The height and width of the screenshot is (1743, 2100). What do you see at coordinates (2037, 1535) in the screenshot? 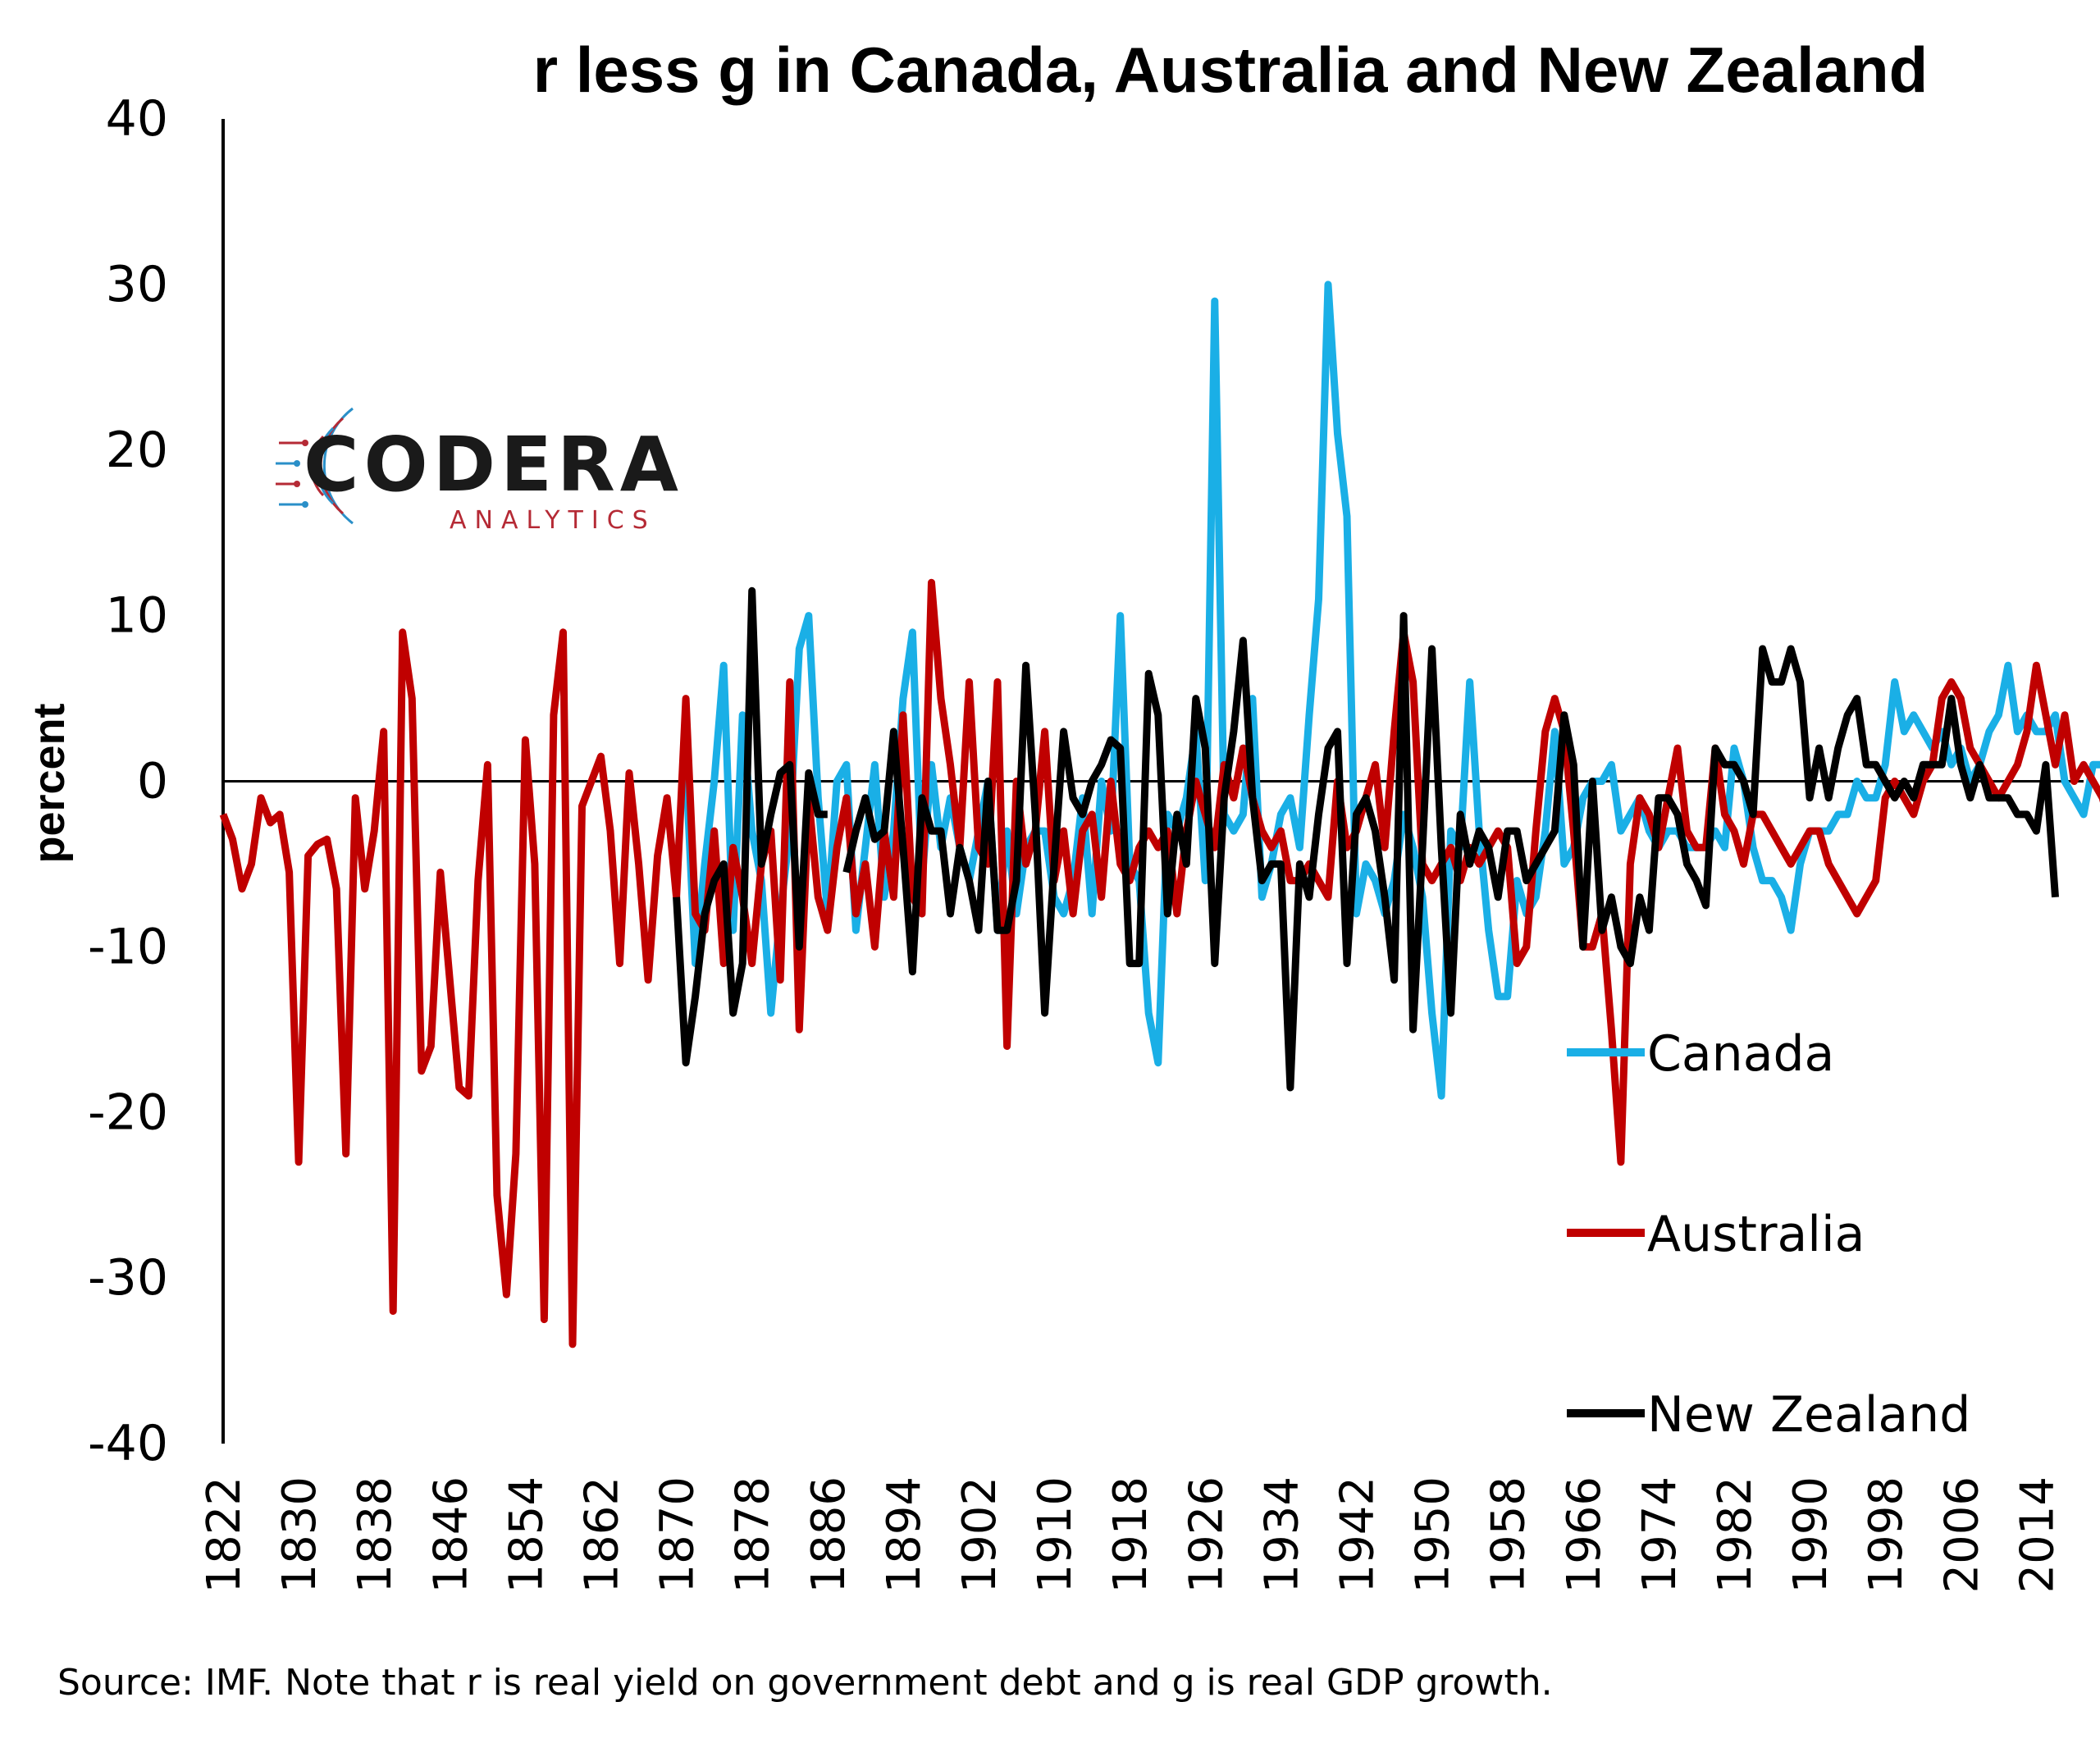
I see `x-tick-label: 2014` at bounding box center [2037, 1535].